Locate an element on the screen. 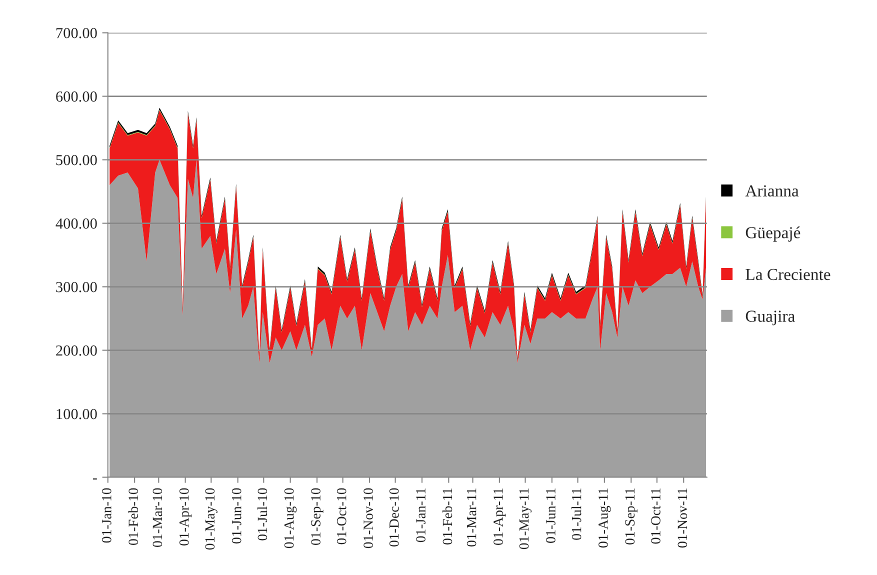  x-tick-label: 01-Nov-10 is located at coordinates (368, 518).